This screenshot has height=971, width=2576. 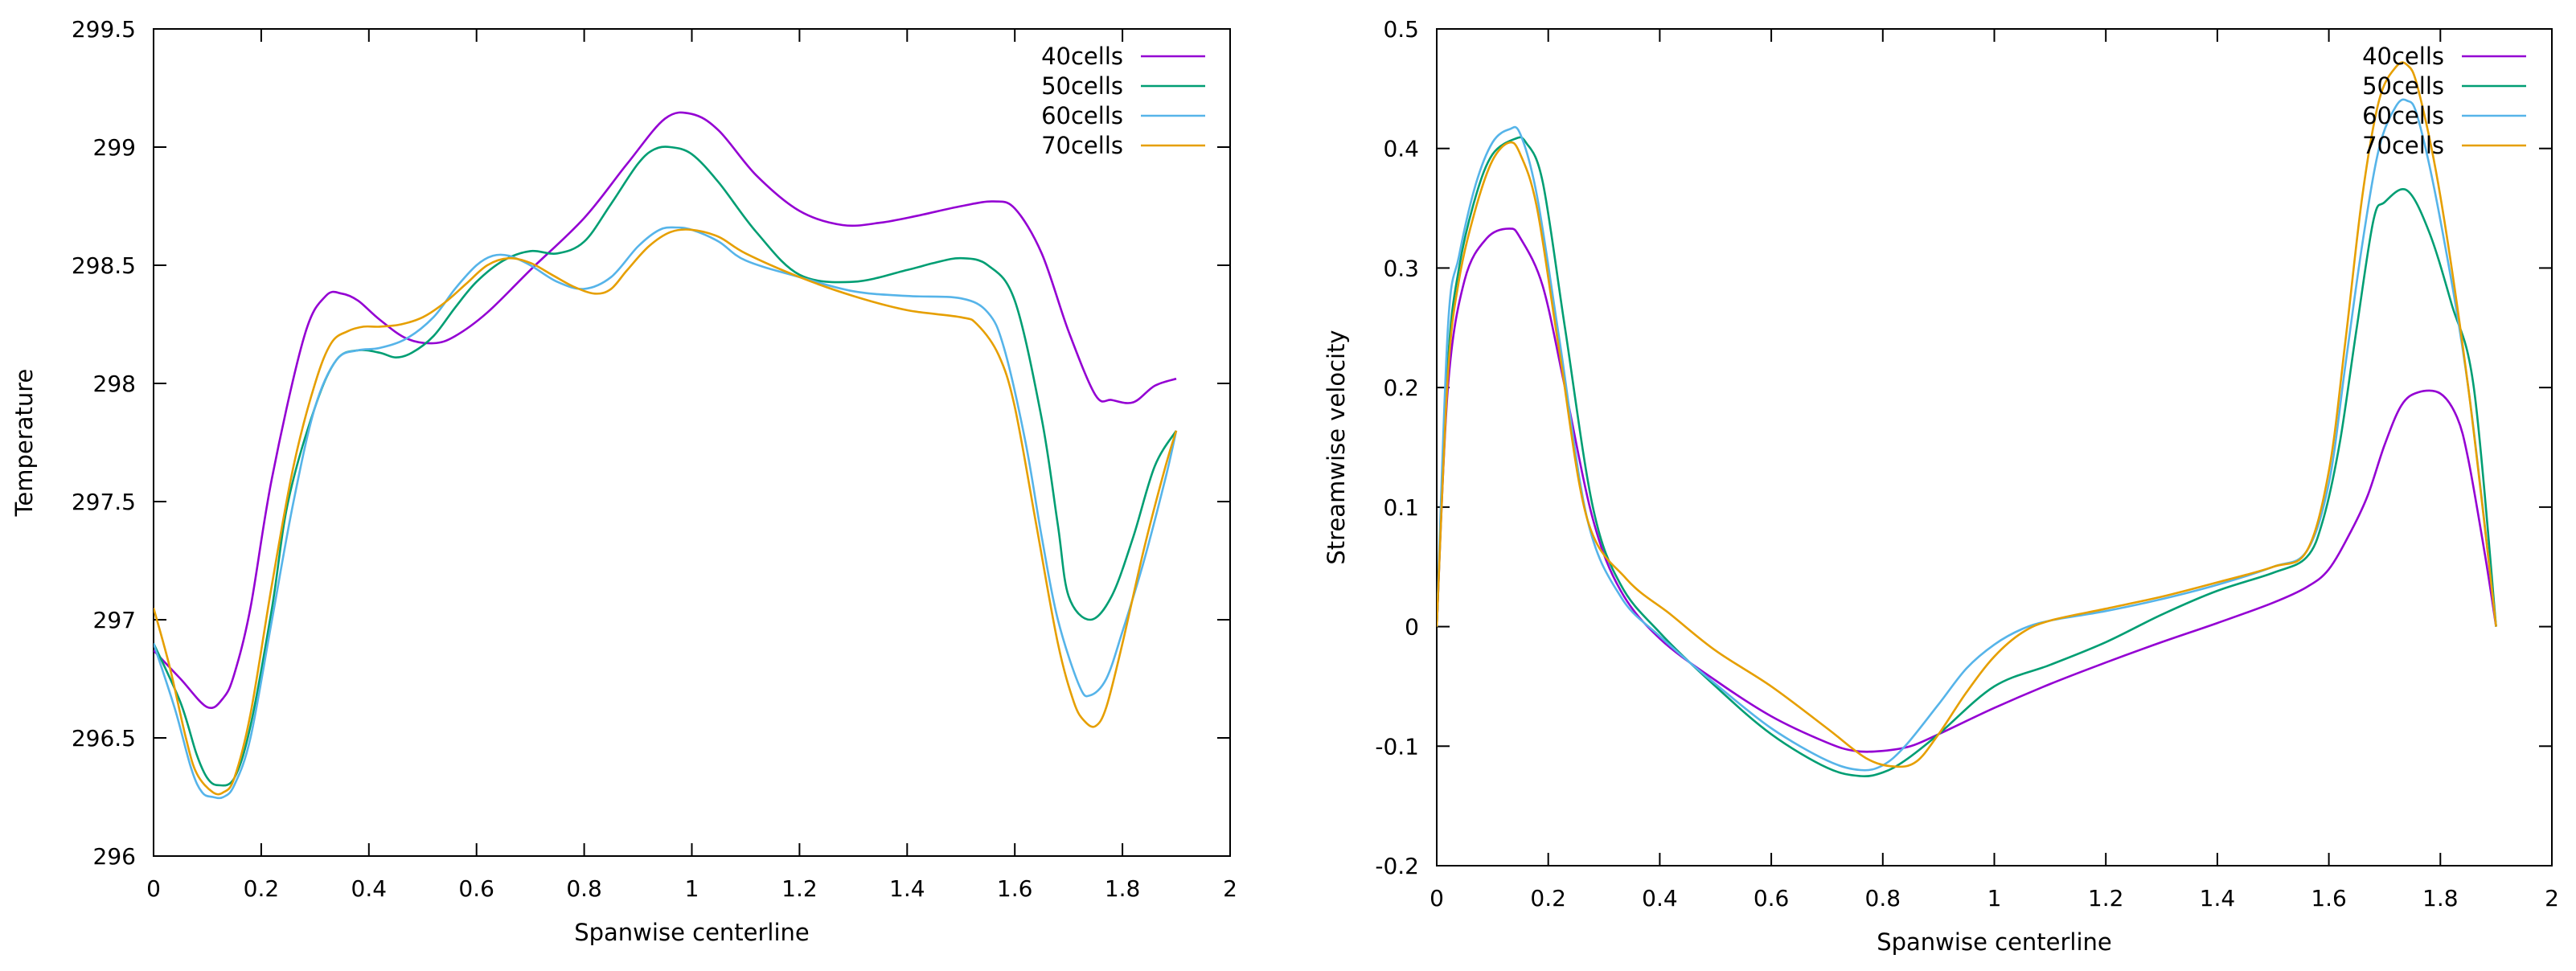 What do you see at coordinates (114, 857) in the screenshot?
I see `y-tick-label: 296` at bounding box center [114, 857].